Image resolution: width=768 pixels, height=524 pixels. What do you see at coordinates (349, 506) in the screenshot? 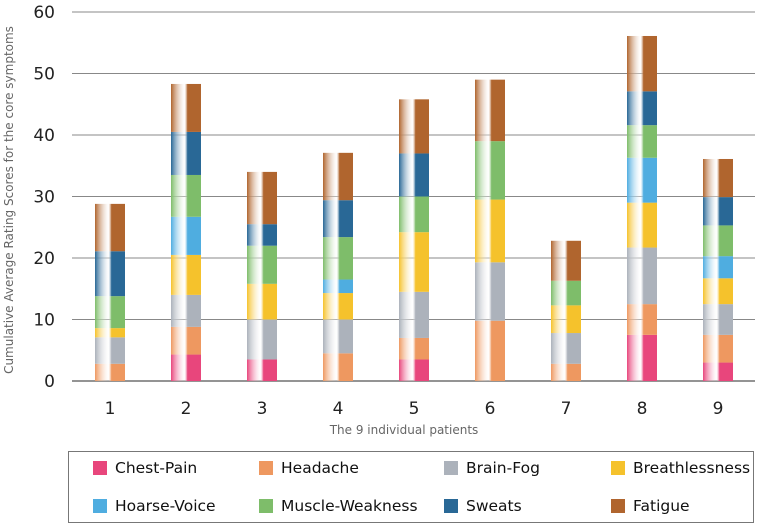
I see `legend-label: Muscle-Weakness` at bounding box center [349, 506].